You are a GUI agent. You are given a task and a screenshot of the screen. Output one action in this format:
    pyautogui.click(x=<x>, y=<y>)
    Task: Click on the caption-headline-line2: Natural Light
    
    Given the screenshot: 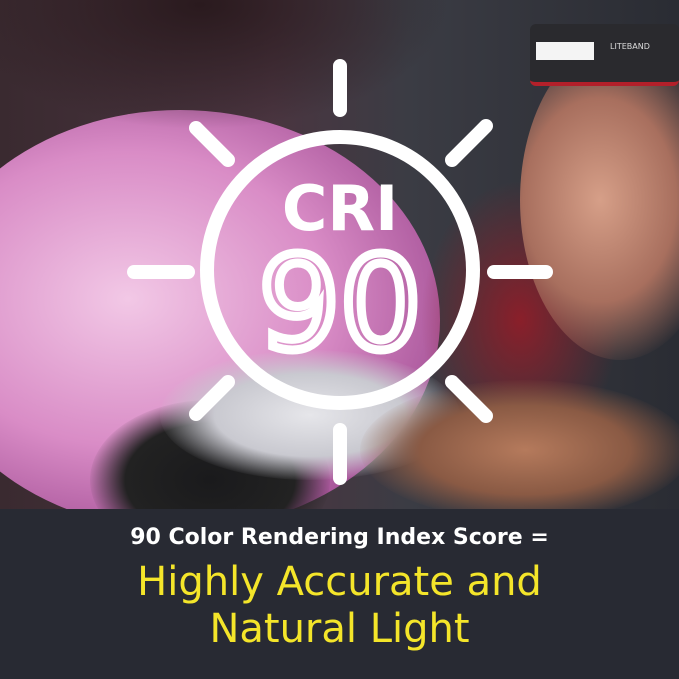 What is the action you would take?
    pyautogui.click(x=339, y=629)
    